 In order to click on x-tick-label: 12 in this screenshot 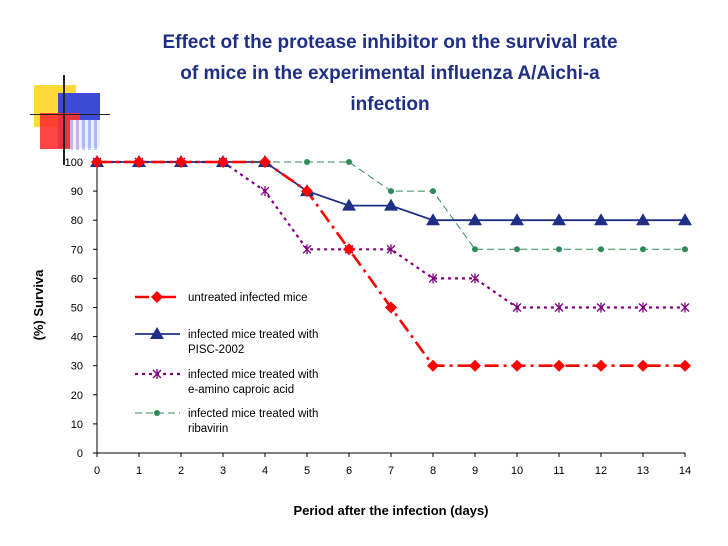, I will do `click(601, 471)`.